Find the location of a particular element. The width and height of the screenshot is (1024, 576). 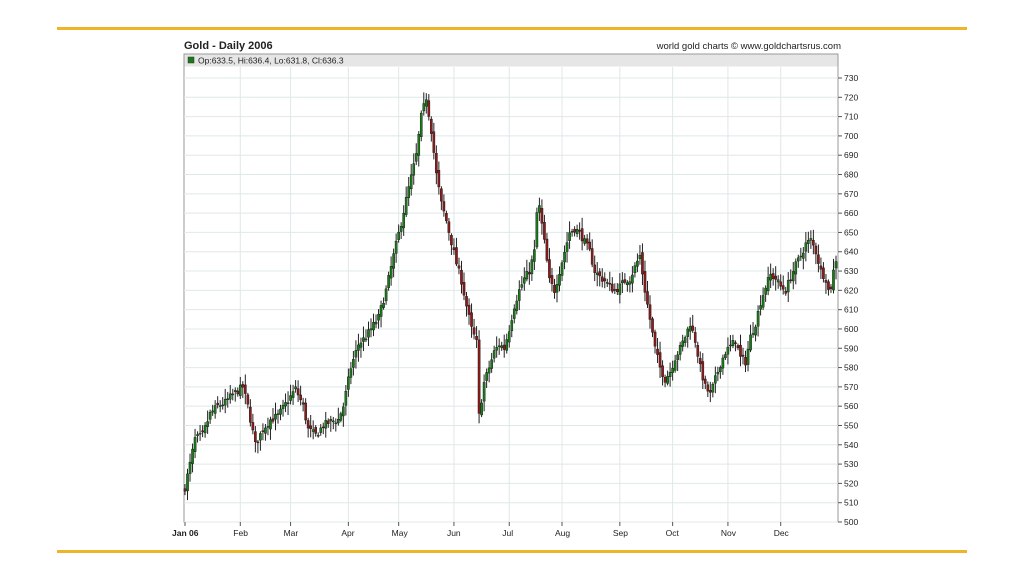

y-tick-label: 650 is located at coordinates (851, 232).